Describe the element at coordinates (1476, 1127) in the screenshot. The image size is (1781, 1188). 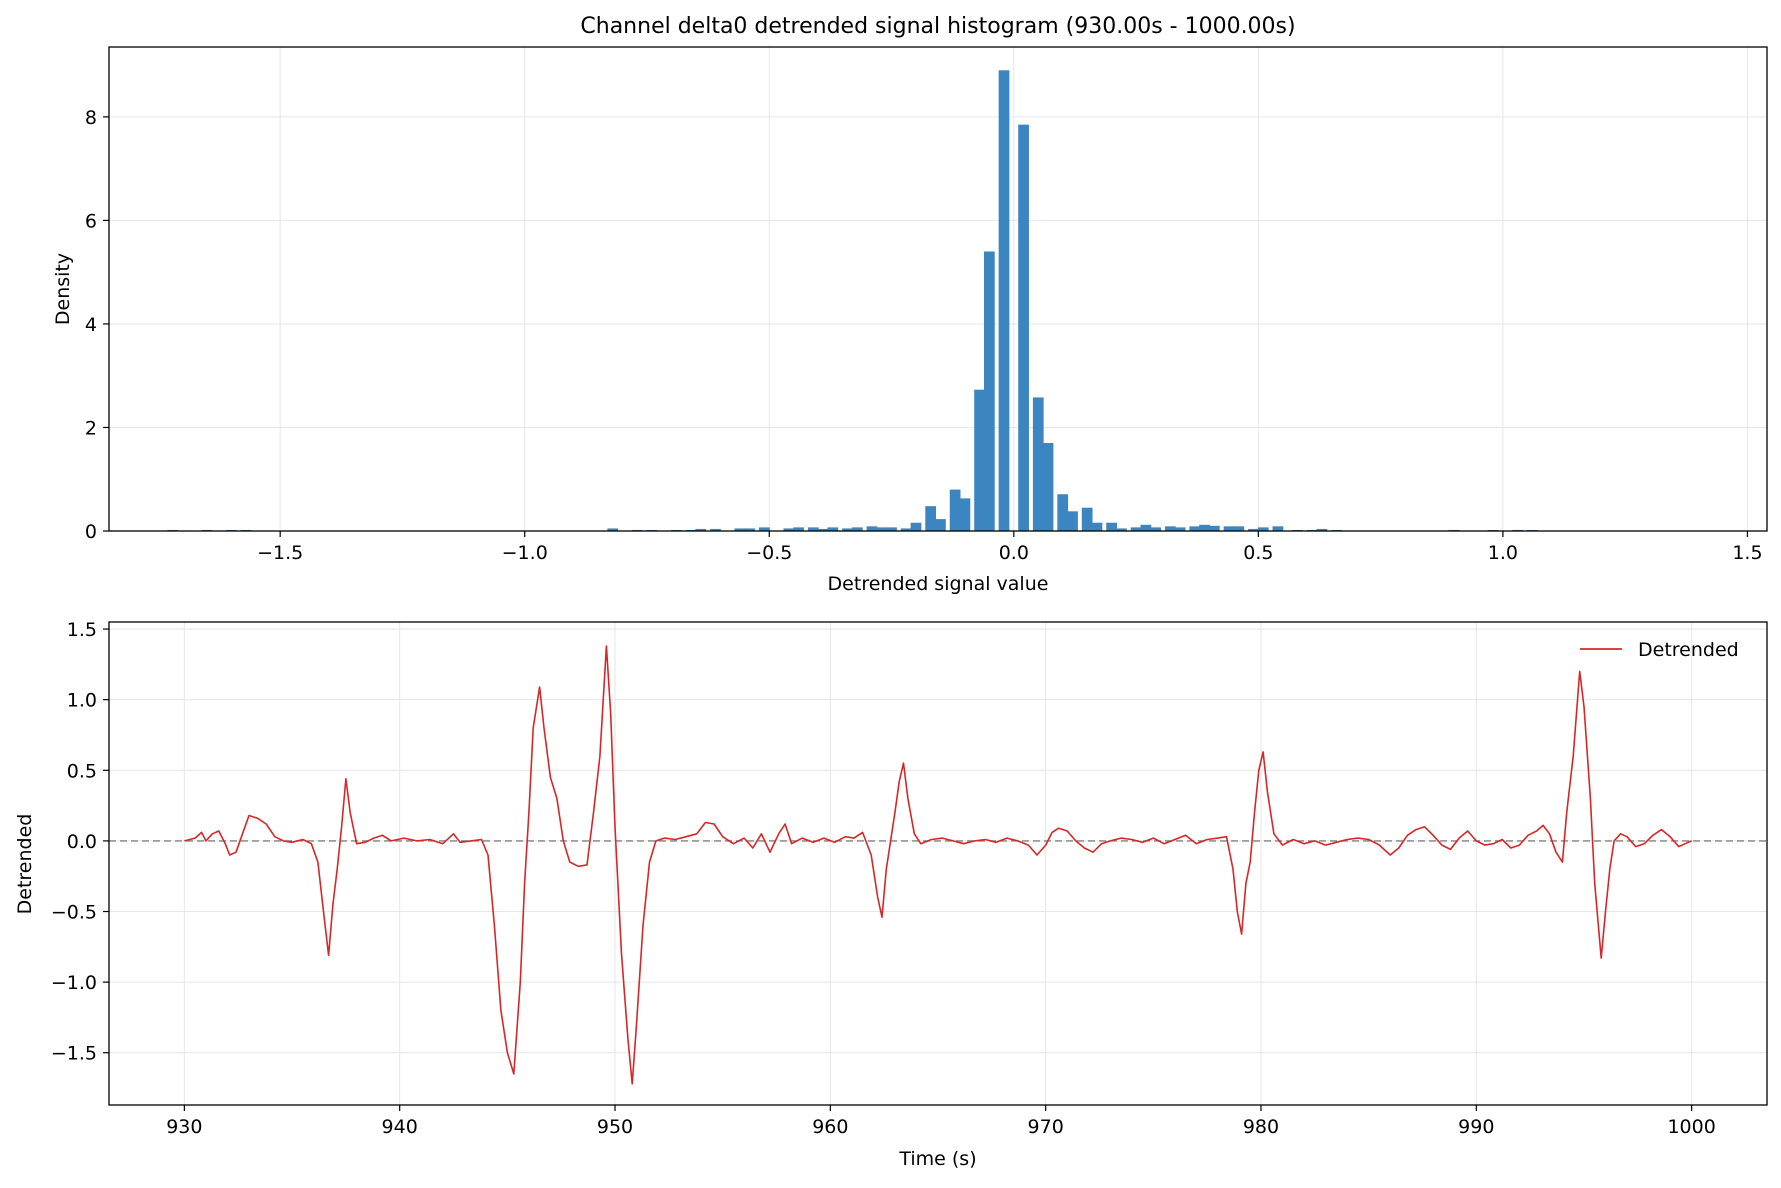
I see `timeseries-x-tick-label: 990` at that location.